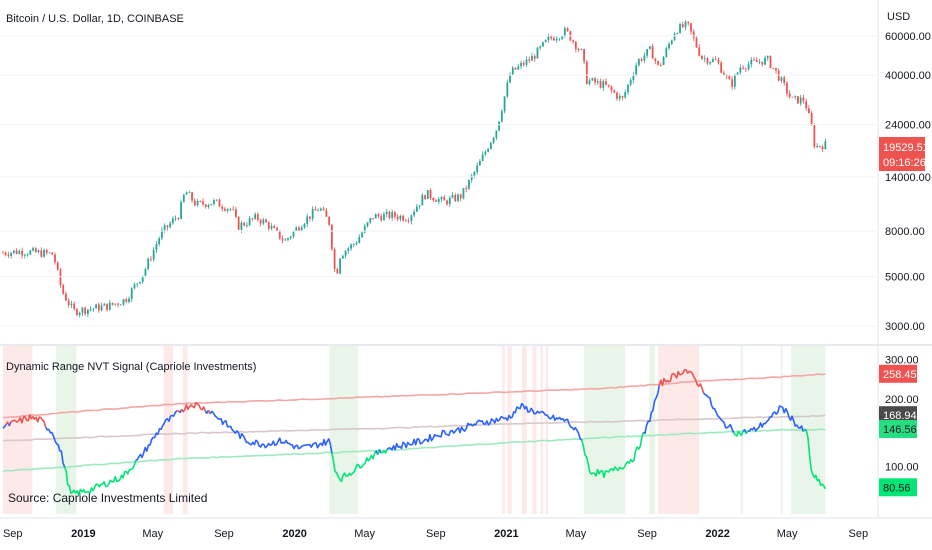  I want to click on time-tick-label: 2021, so click(506, 534).